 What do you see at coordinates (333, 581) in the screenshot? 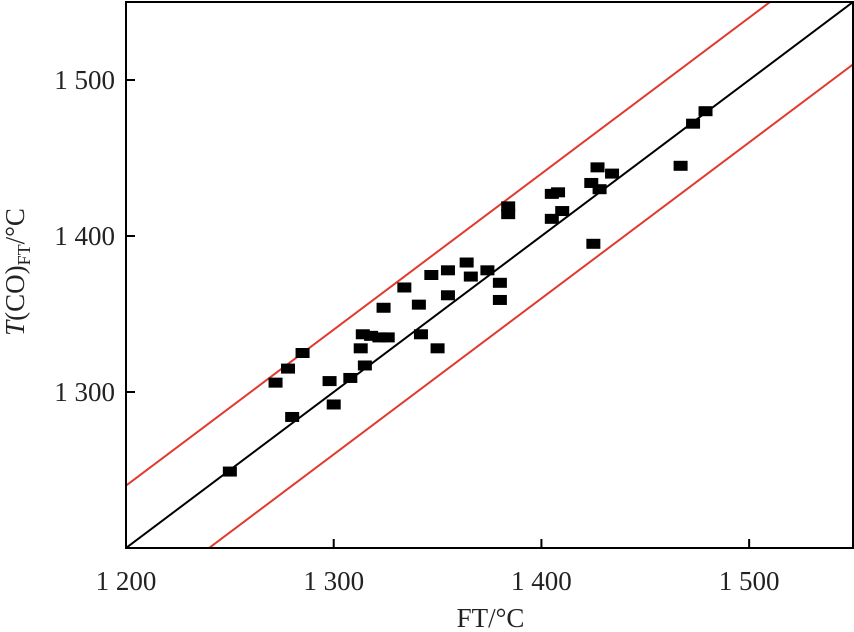
I see `x-tick-label: 1 300` at bounding box center [333, 581].